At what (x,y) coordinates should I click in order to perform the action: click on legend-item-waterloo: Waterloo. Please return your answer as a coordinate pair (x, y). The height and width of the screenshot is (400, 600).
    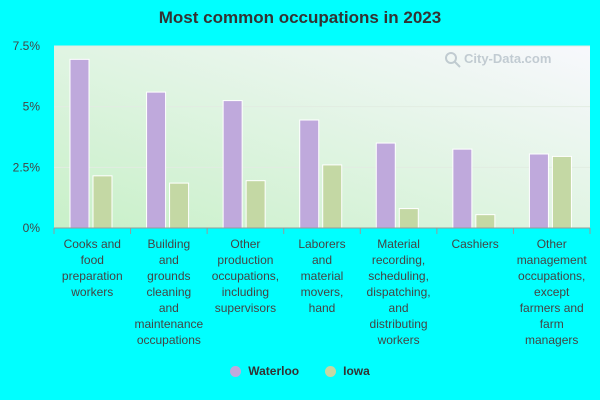
    Looking at the image, I should click on (264, 371).